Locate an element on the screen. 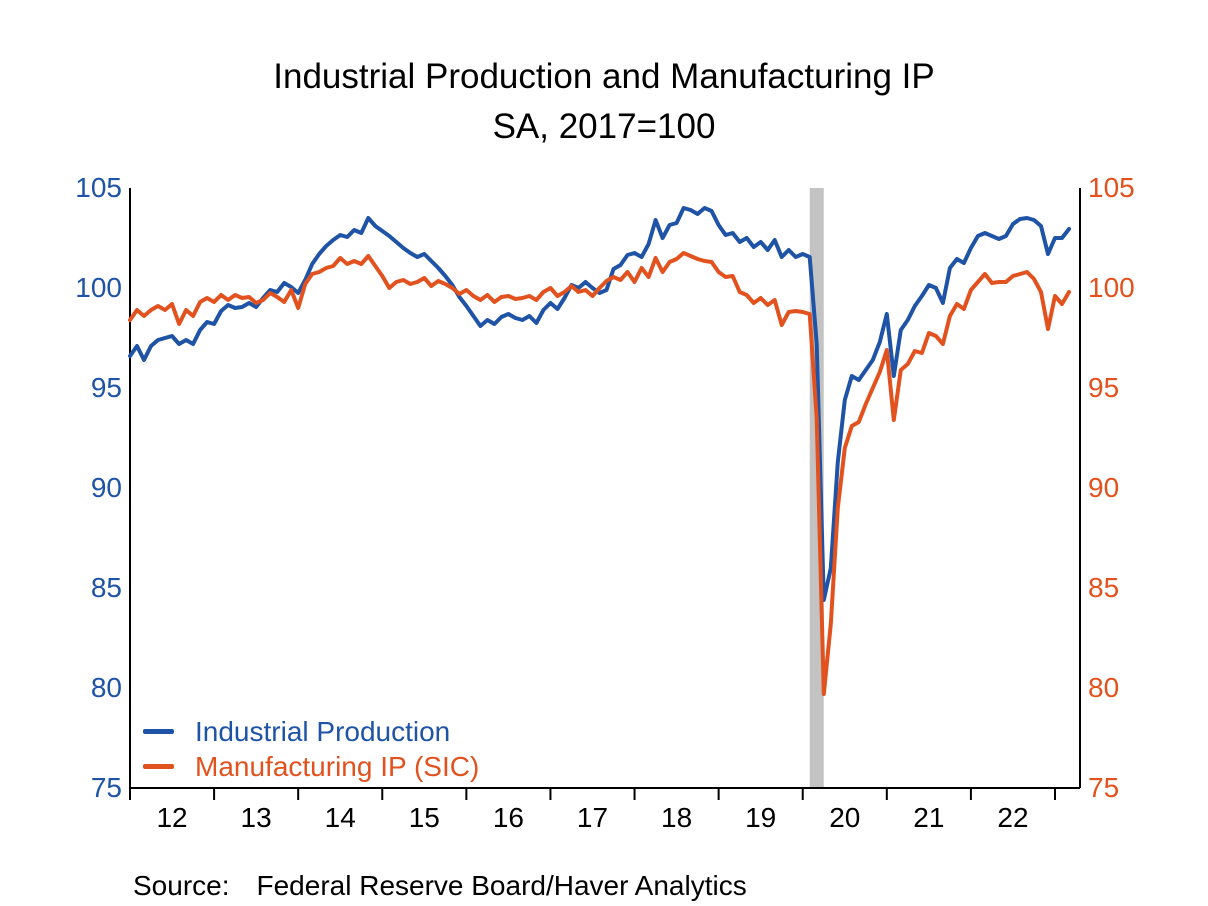 This screenshot has width=1208, height=906. x-axis-year-label: 14 is located at coordinates (340, 817).